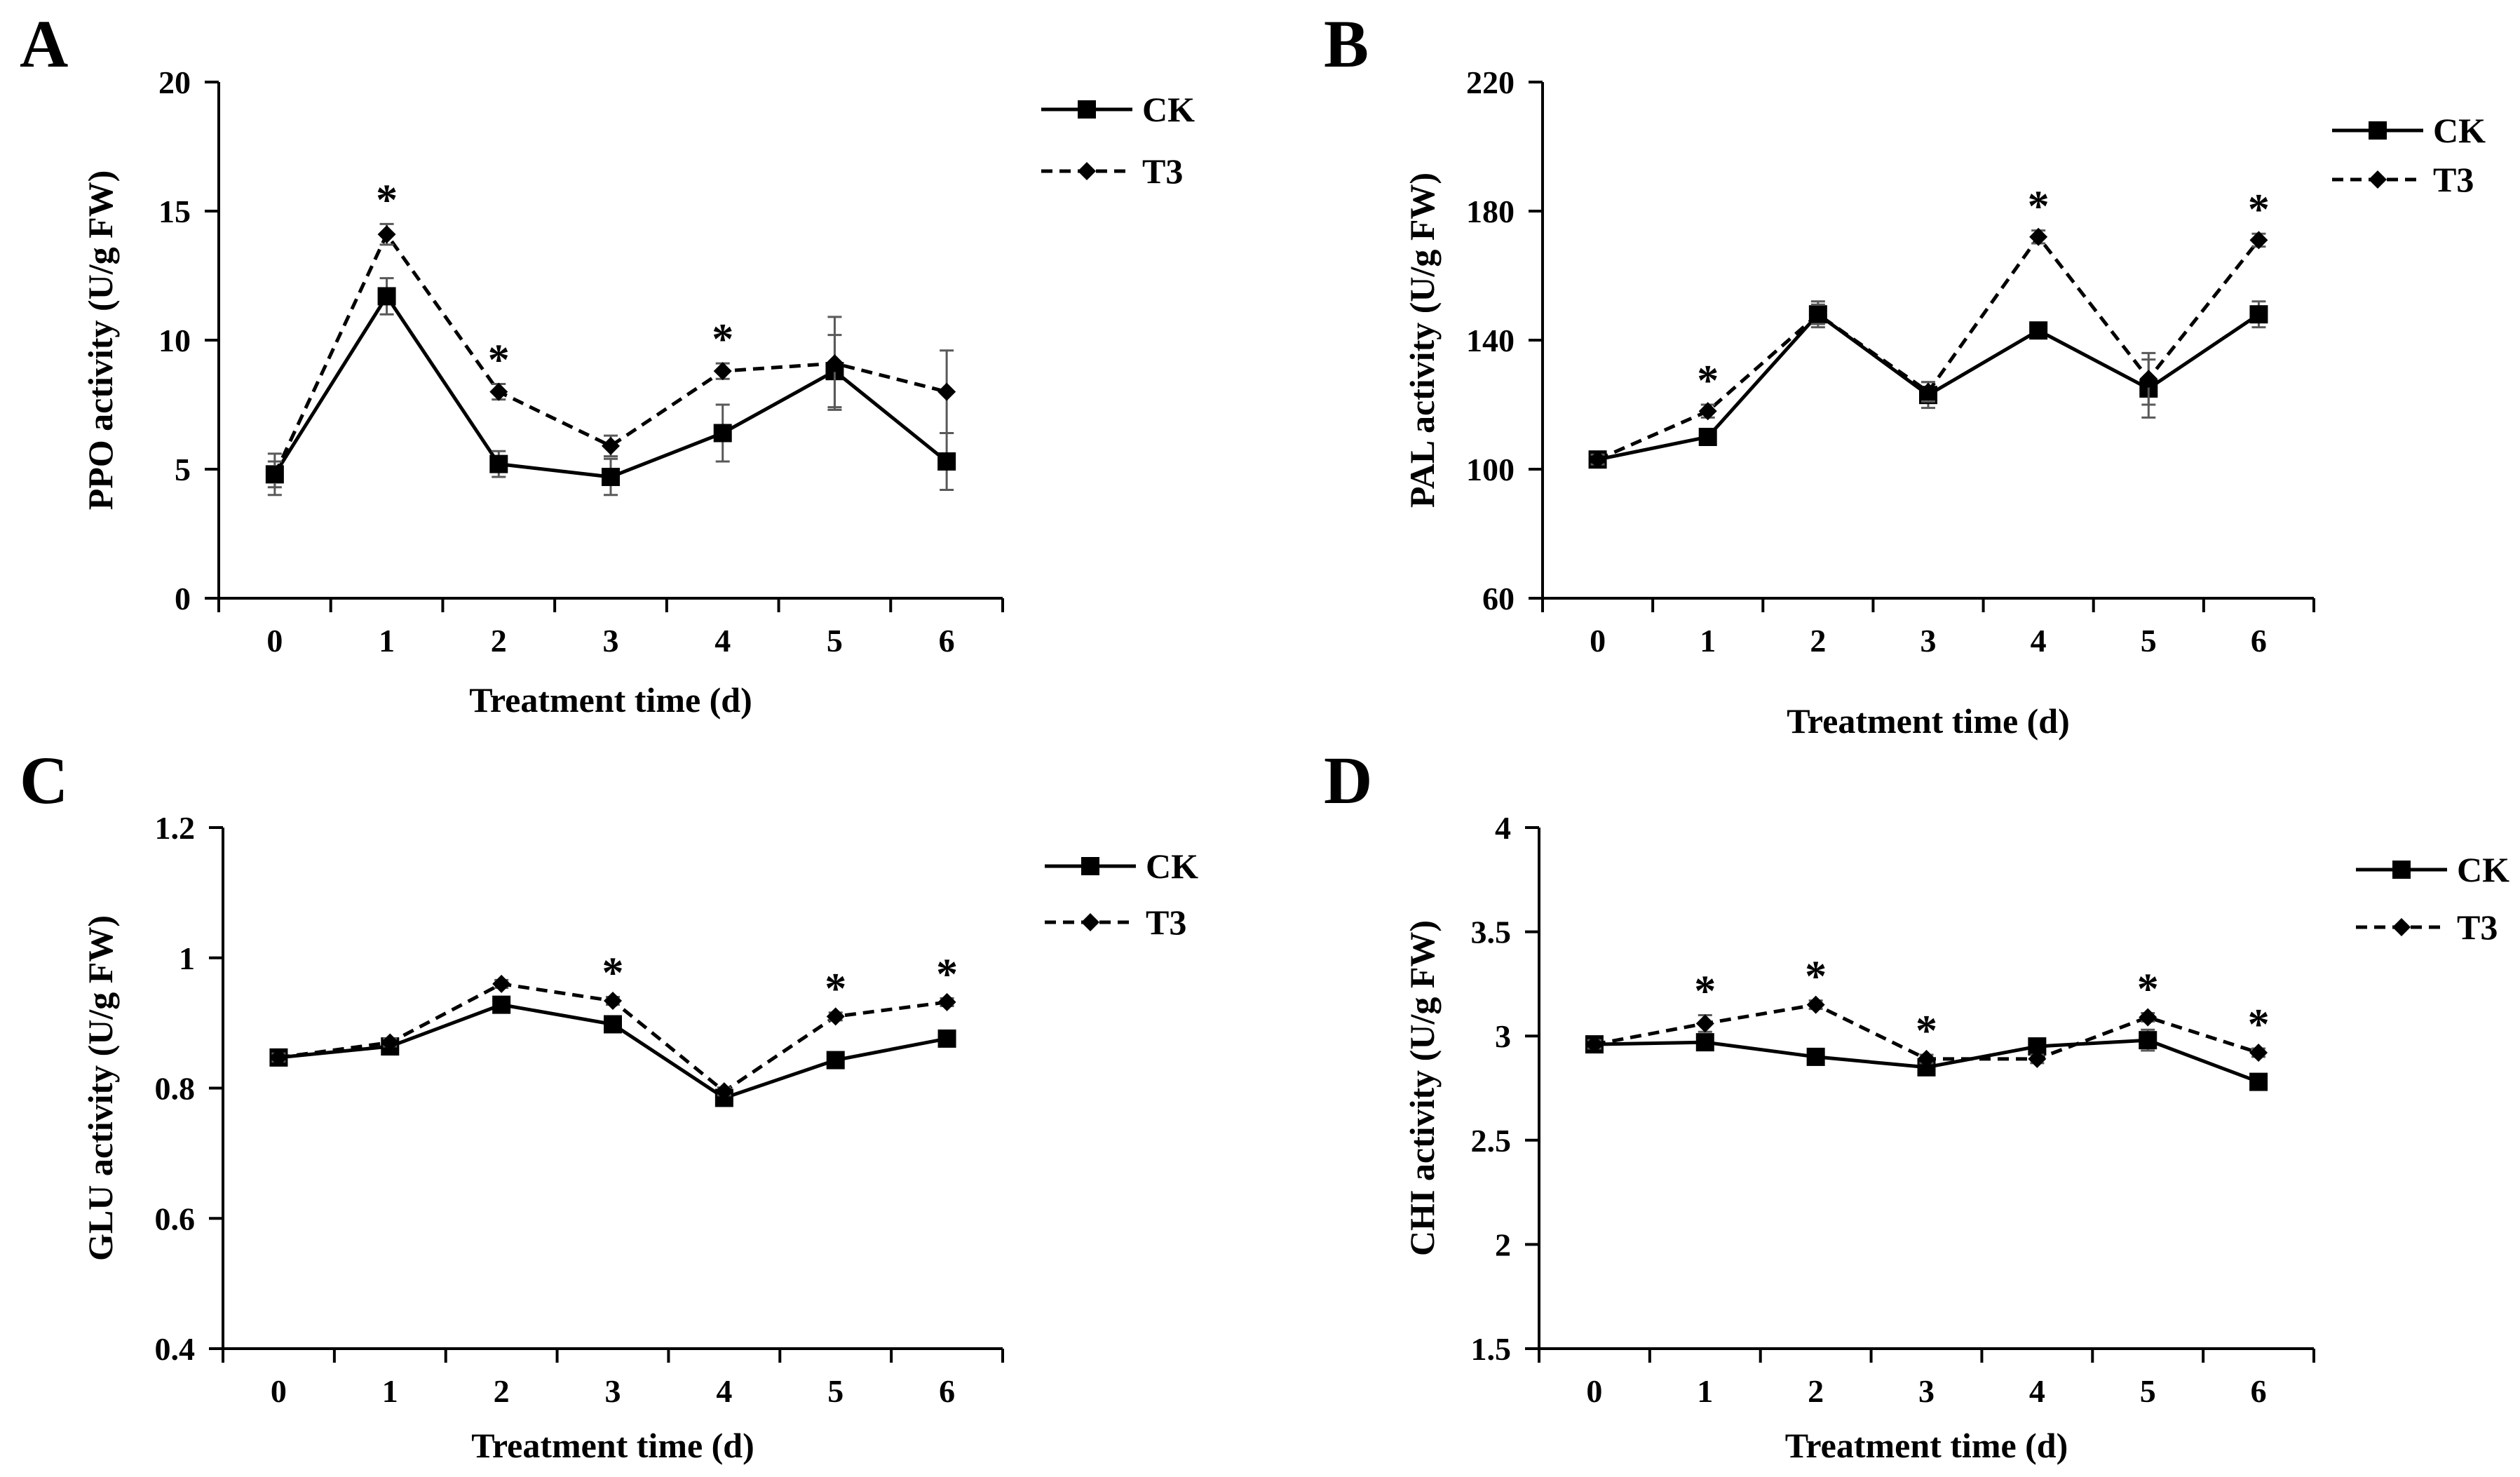 The height and width of the screenshot is (1477, 2520). What do you see at coordinates (1503, 1036) in the screenshot?
I see `y-tick-label: 3` at bounding box center [1503, 1036].